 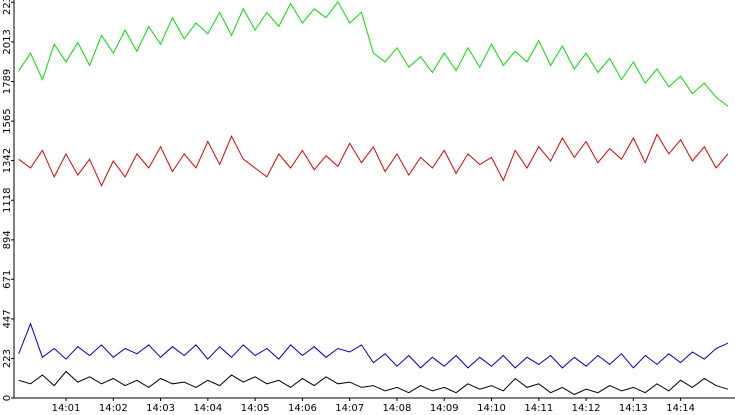 What do you see at coordinates (7, 81) in the screenshot?
I see `y-tick-label: 1789` at bounding box center [7, 81].